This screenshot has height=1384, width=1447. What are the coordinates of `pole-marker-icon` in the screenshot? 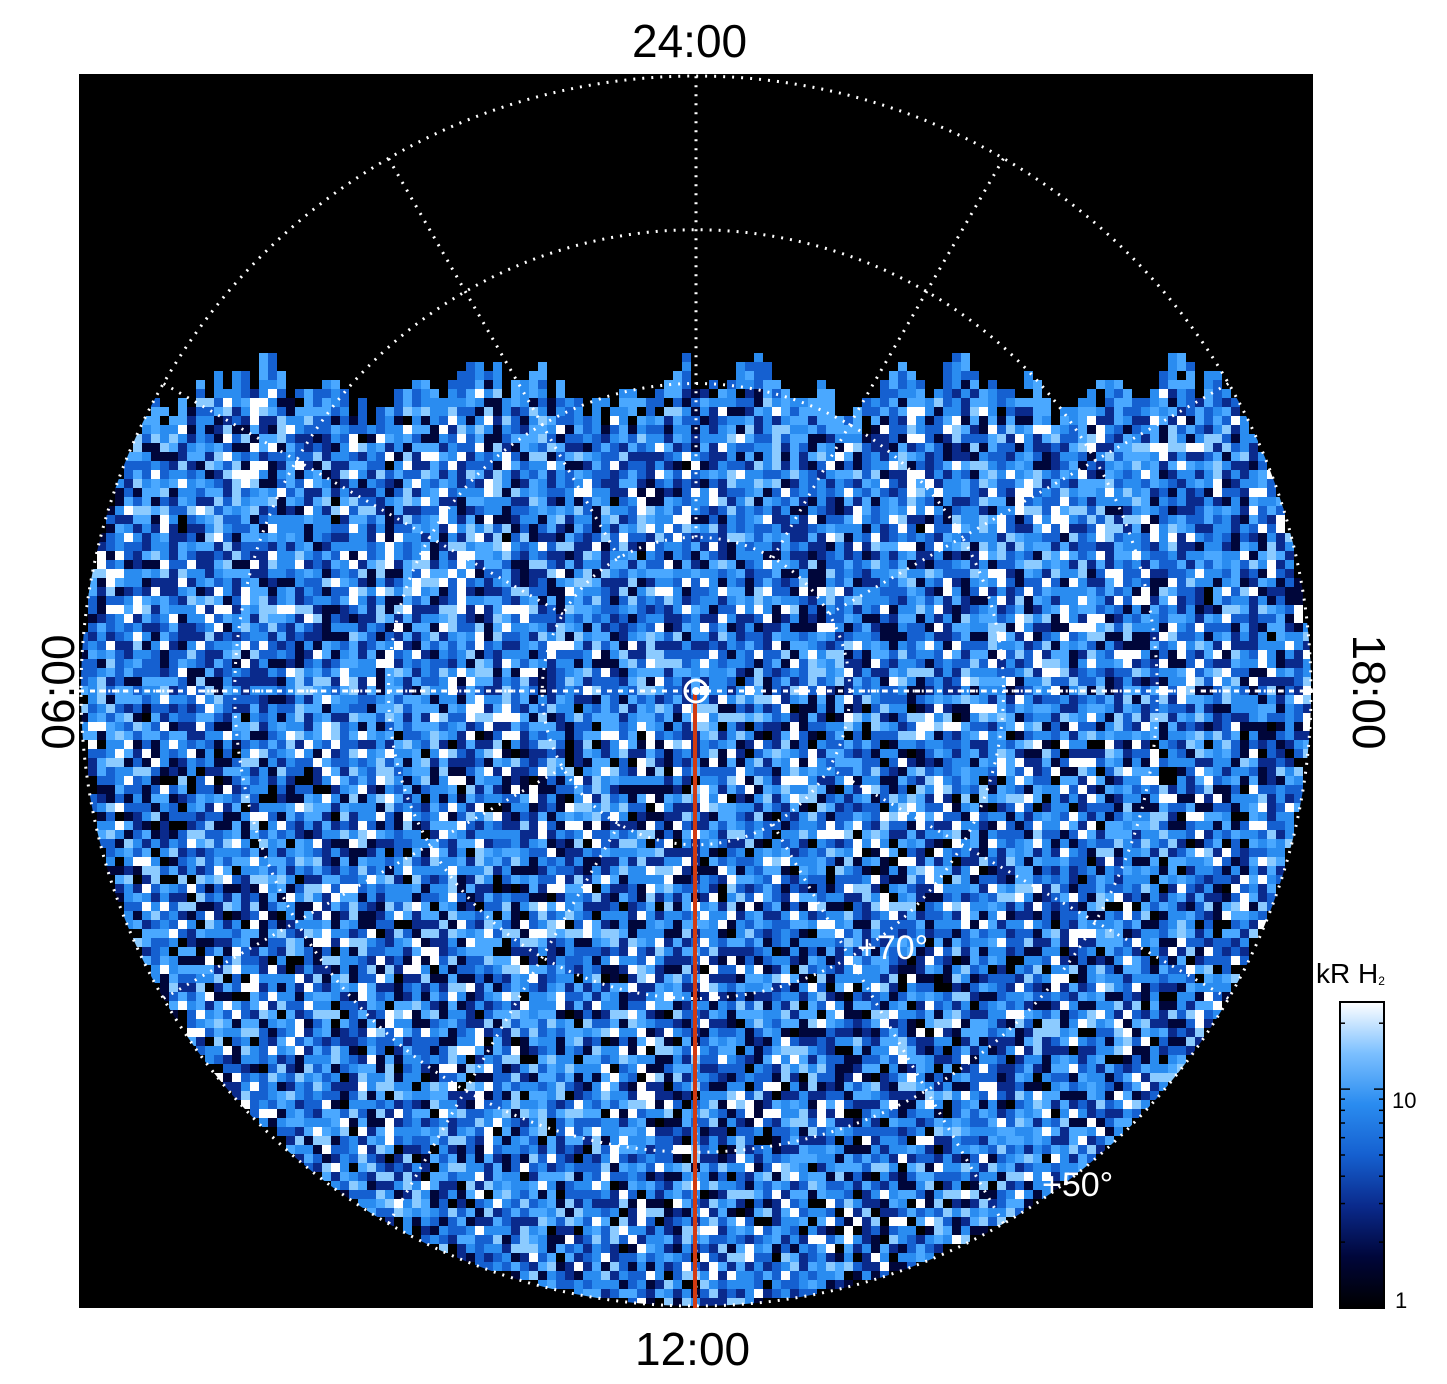 It's located at (696, 691).